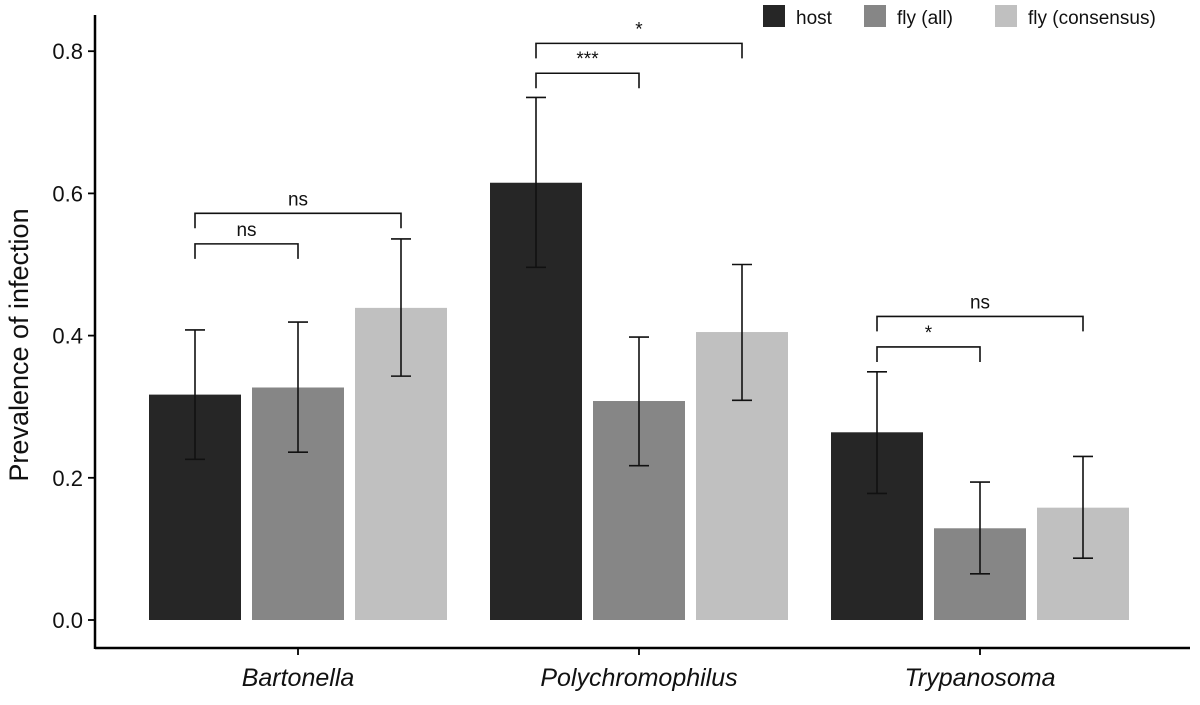 This screenshot has height=705, width=1200. Describe the element at coordinates (298, 678) in the screenshot. I see `x-category-label: Bartonella` at that location.